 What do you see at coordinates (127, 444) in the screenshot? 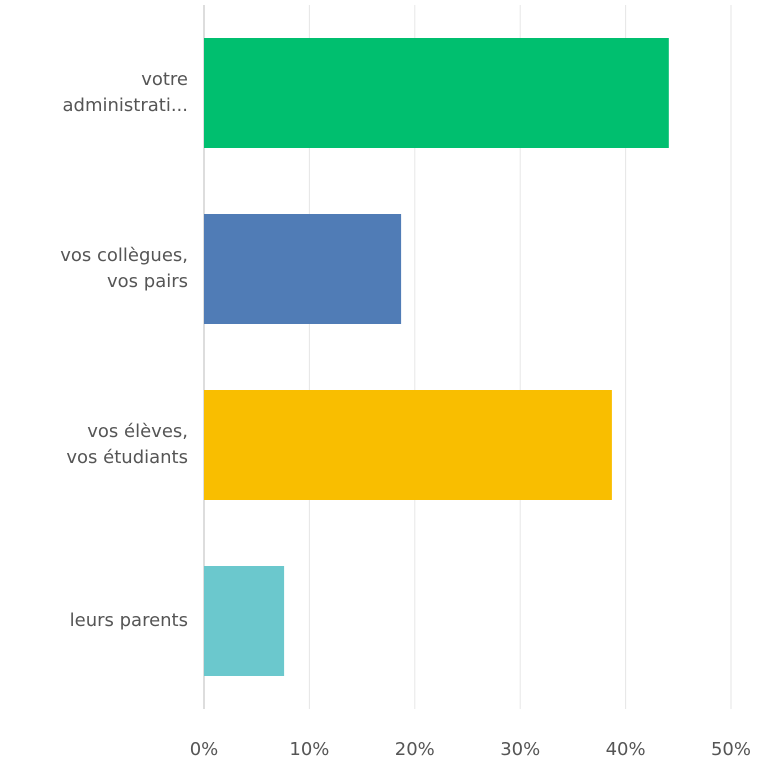
I see `y-tick-label: vos élèves, vos étudiants` at bounding box center [127, 444].